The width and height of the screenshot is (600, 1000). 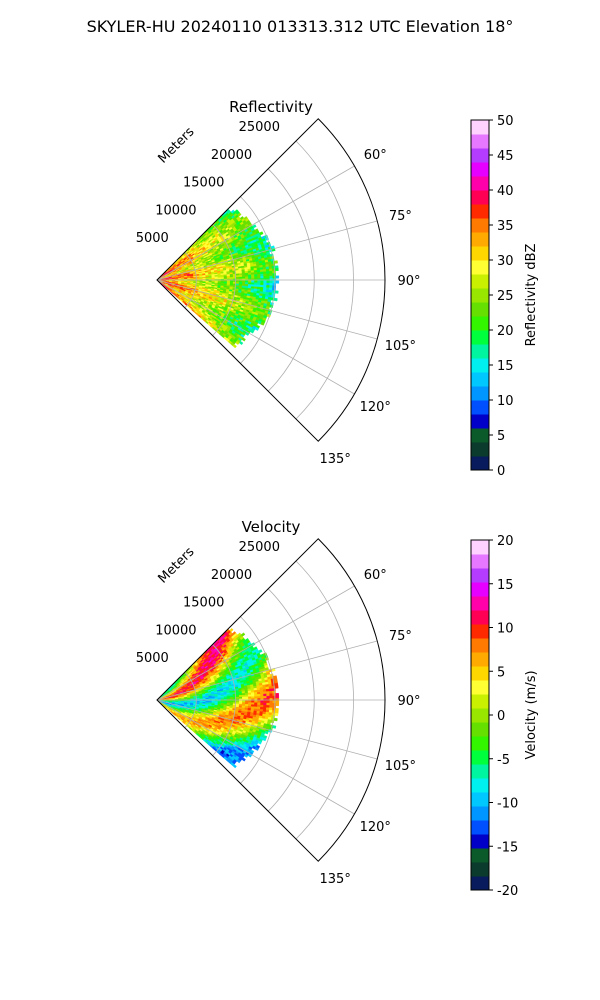 What do you see at coordinates (400, 216) in the screenshot?
I see `azimuth-tick-label: 75°` at bounding box center [400, 216].